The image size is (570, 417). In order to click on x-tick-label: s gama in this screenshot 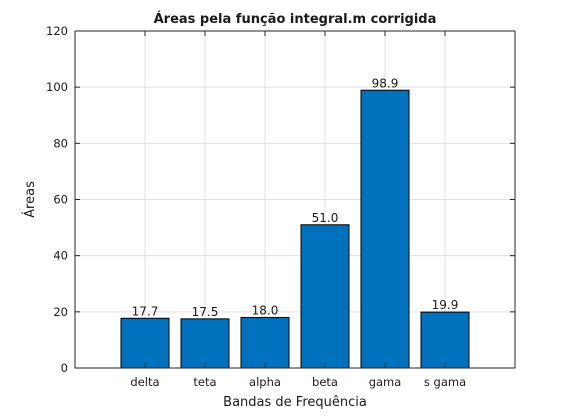, I will do `click(445, 382)`.